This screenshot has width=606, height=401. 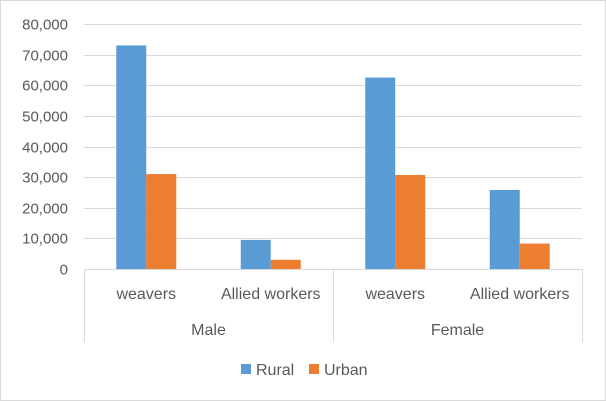 What do you see at coordinates (45, 25) in the screenshot?
I see `y-tick-label: 80,000` at bounding box center [45, 25].